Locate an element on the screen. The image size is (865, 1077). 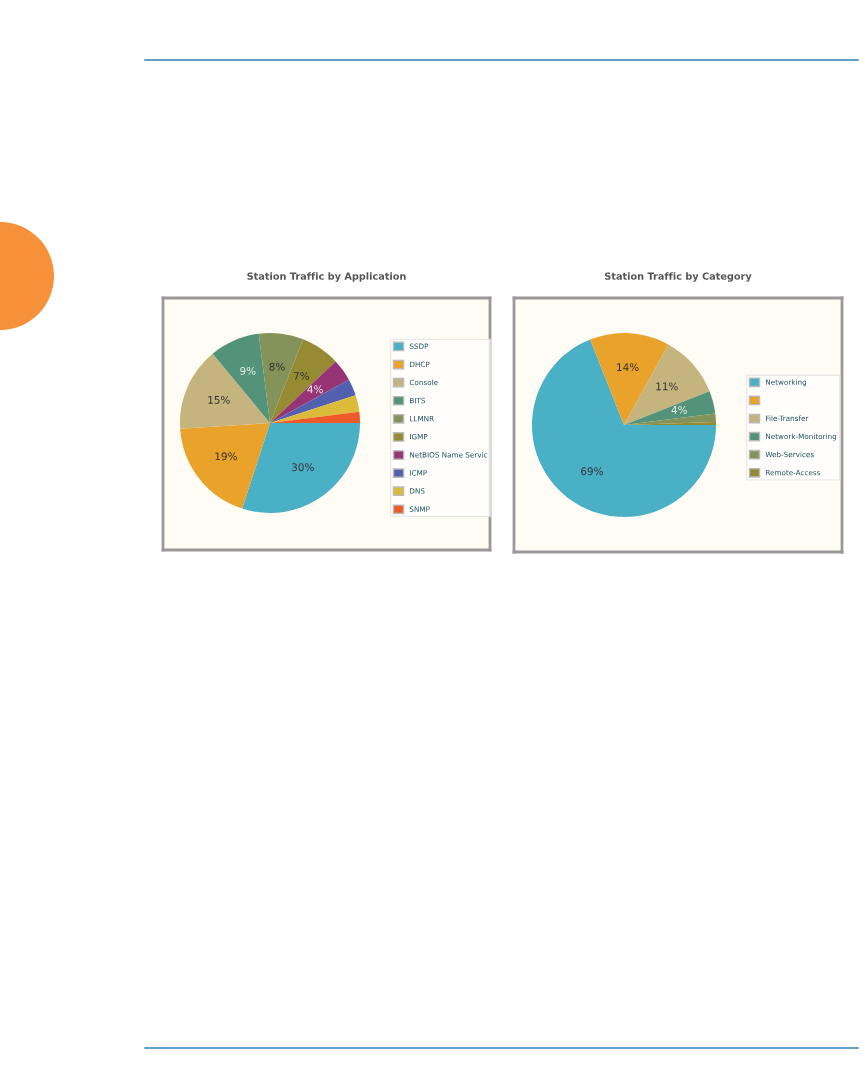
data-label: 19% is located at coordinates (226, 456).